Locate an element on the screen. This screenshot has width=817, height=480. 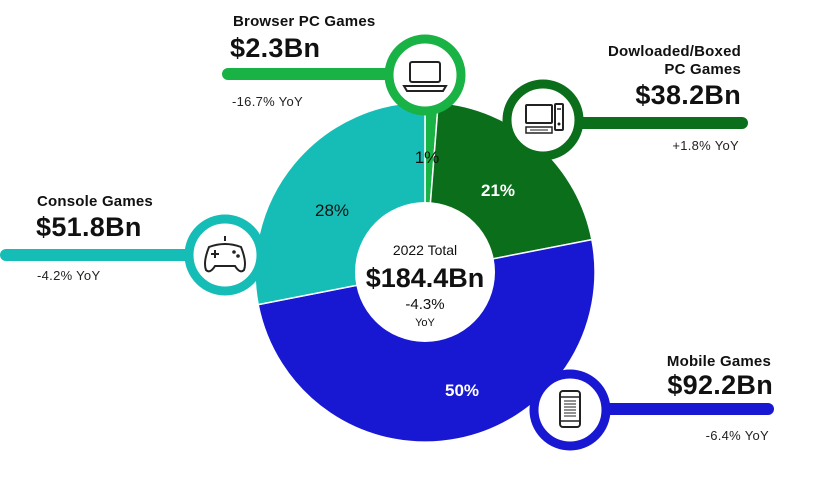
slice-label-downloaded: 21% is located at coordinates (498, 190).